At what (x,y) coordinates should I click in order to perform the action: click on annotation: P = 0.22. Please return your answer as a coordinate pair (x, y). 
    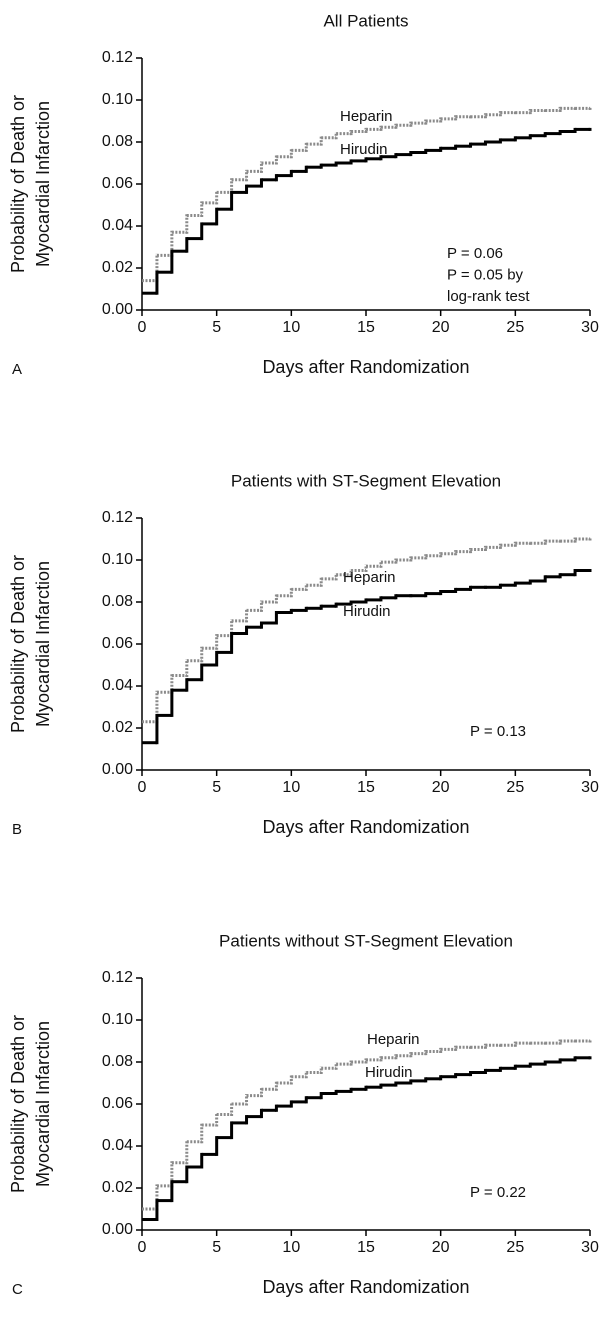
    Looking at the image, I should click on (498, 1192).